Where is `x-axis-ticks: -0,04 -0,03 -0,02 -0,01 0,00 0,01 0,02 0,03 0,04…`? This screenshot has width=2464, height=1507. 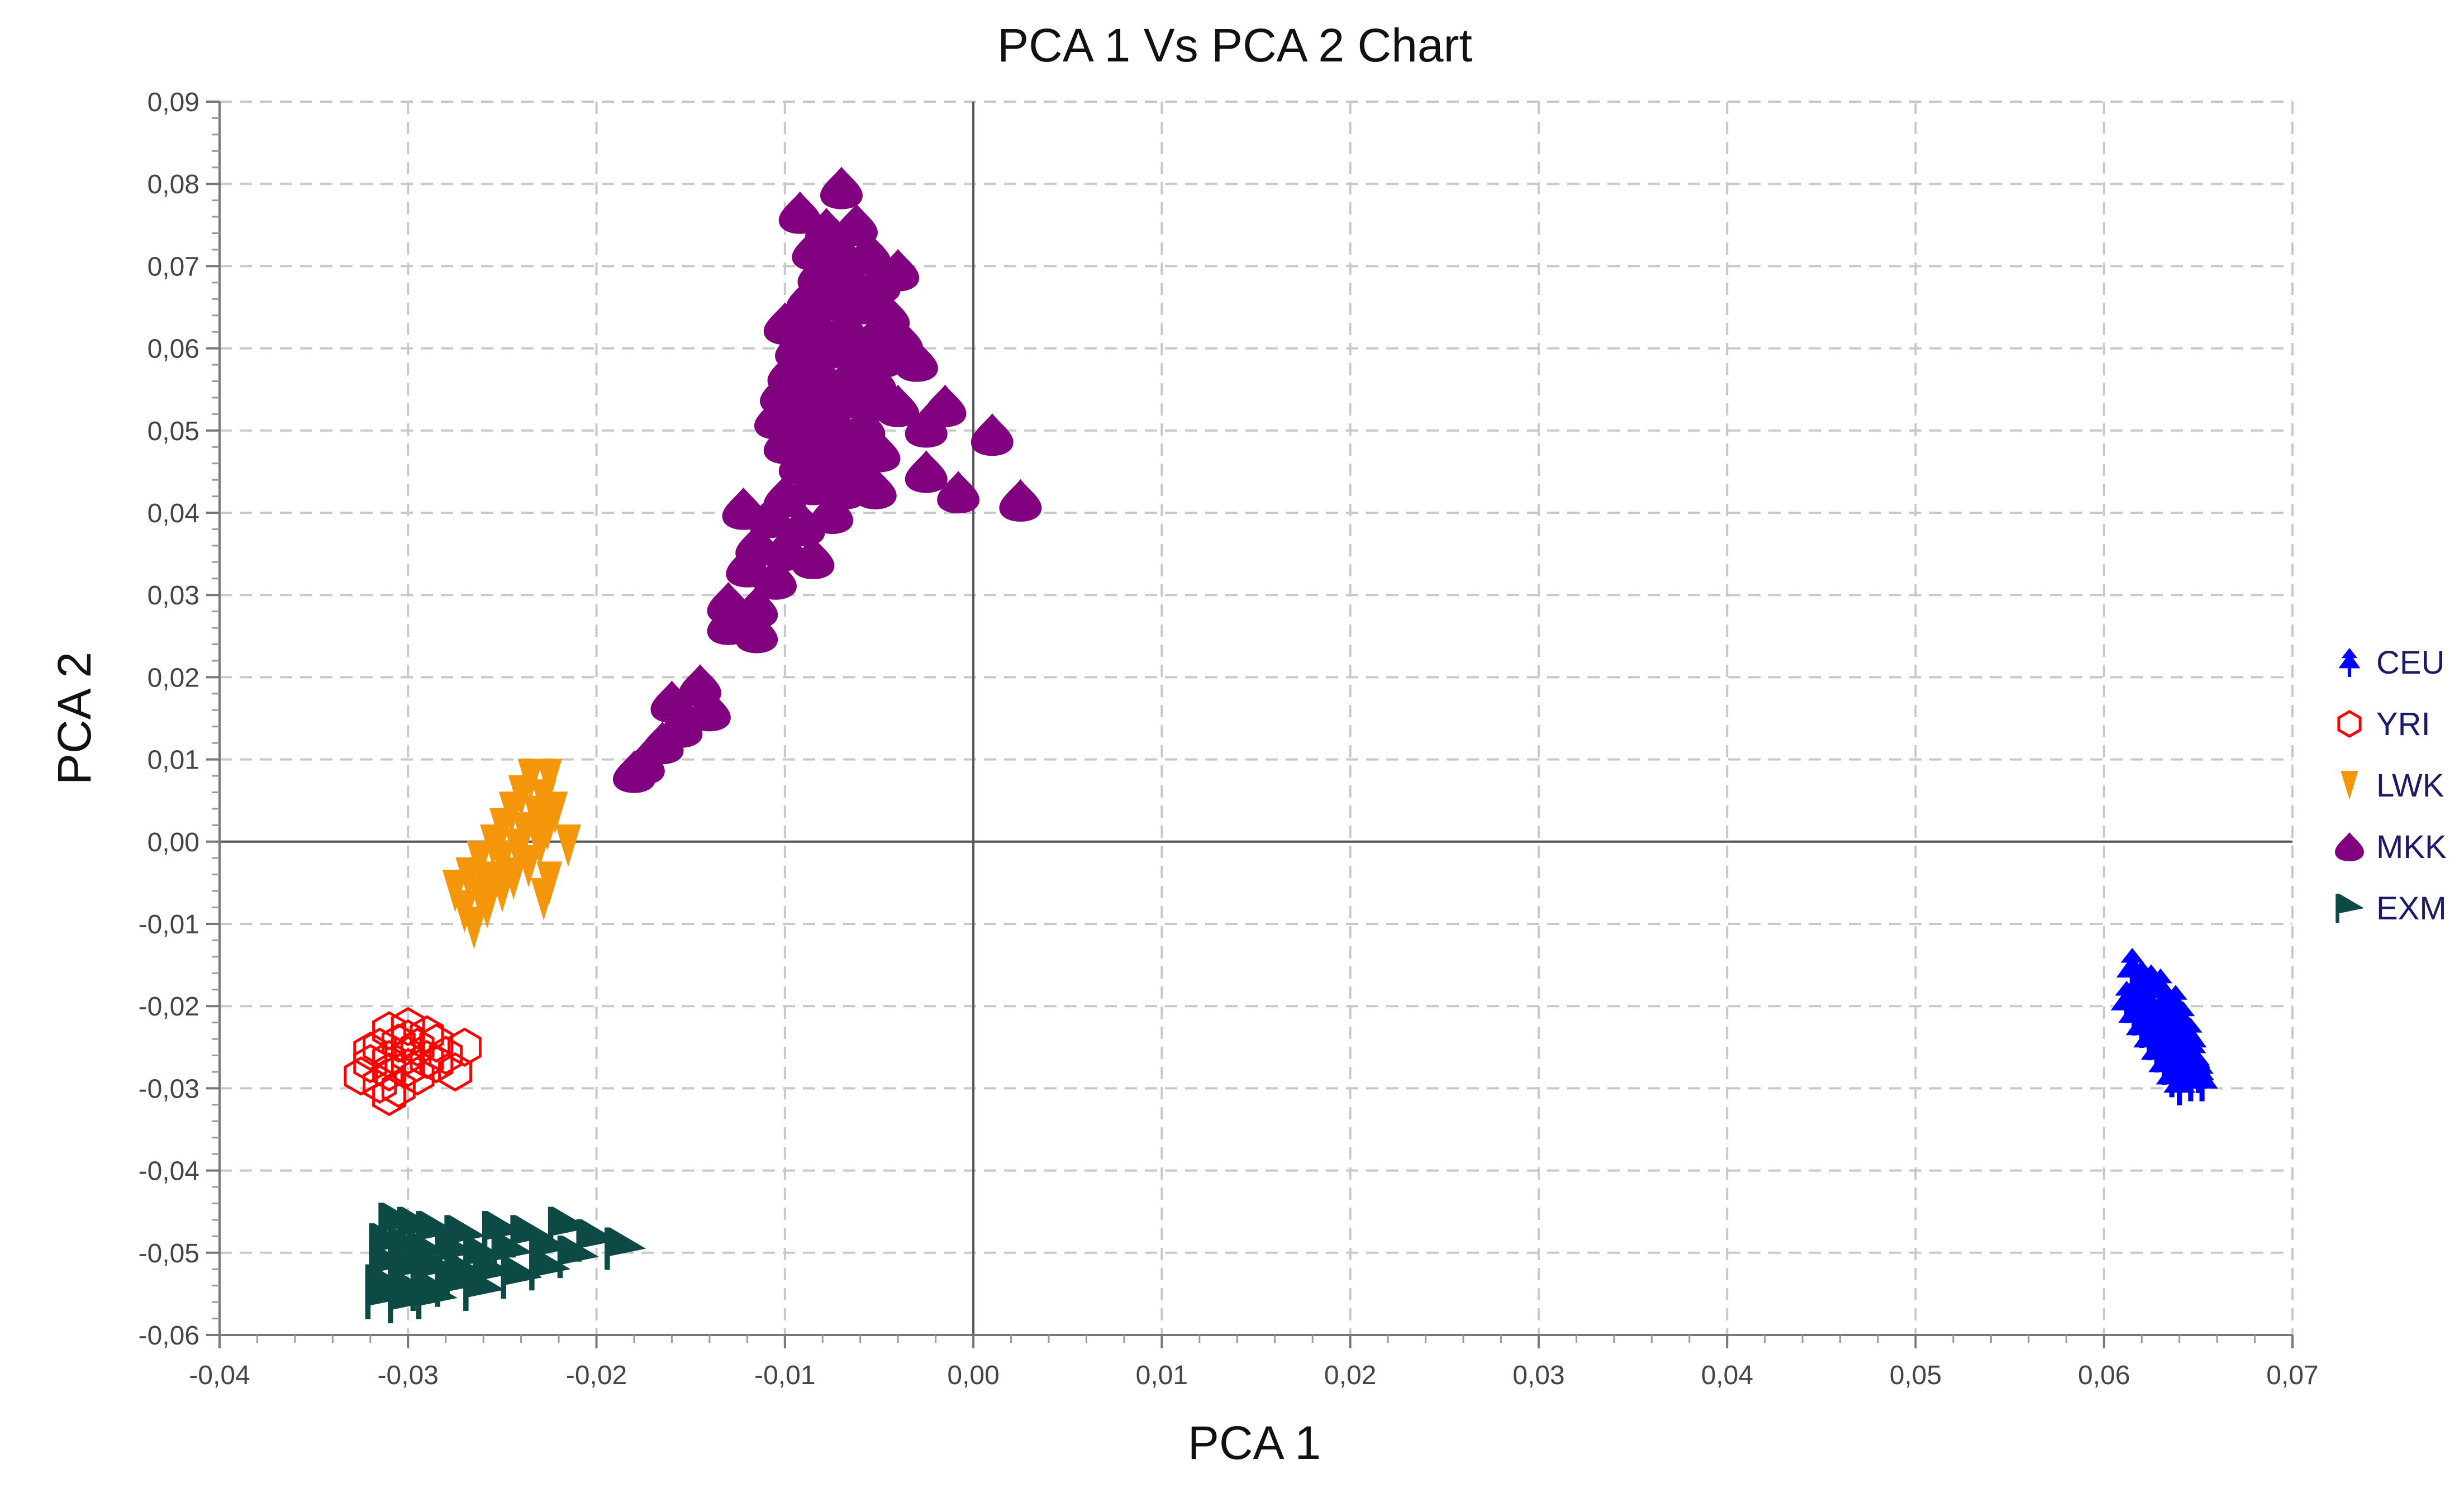 x-axis-ticks: -0,04 -0,03 -0,02 -0,01 0,00 0,01 0,02 0,03 0,04… is located at coordinates (1254, 1362).